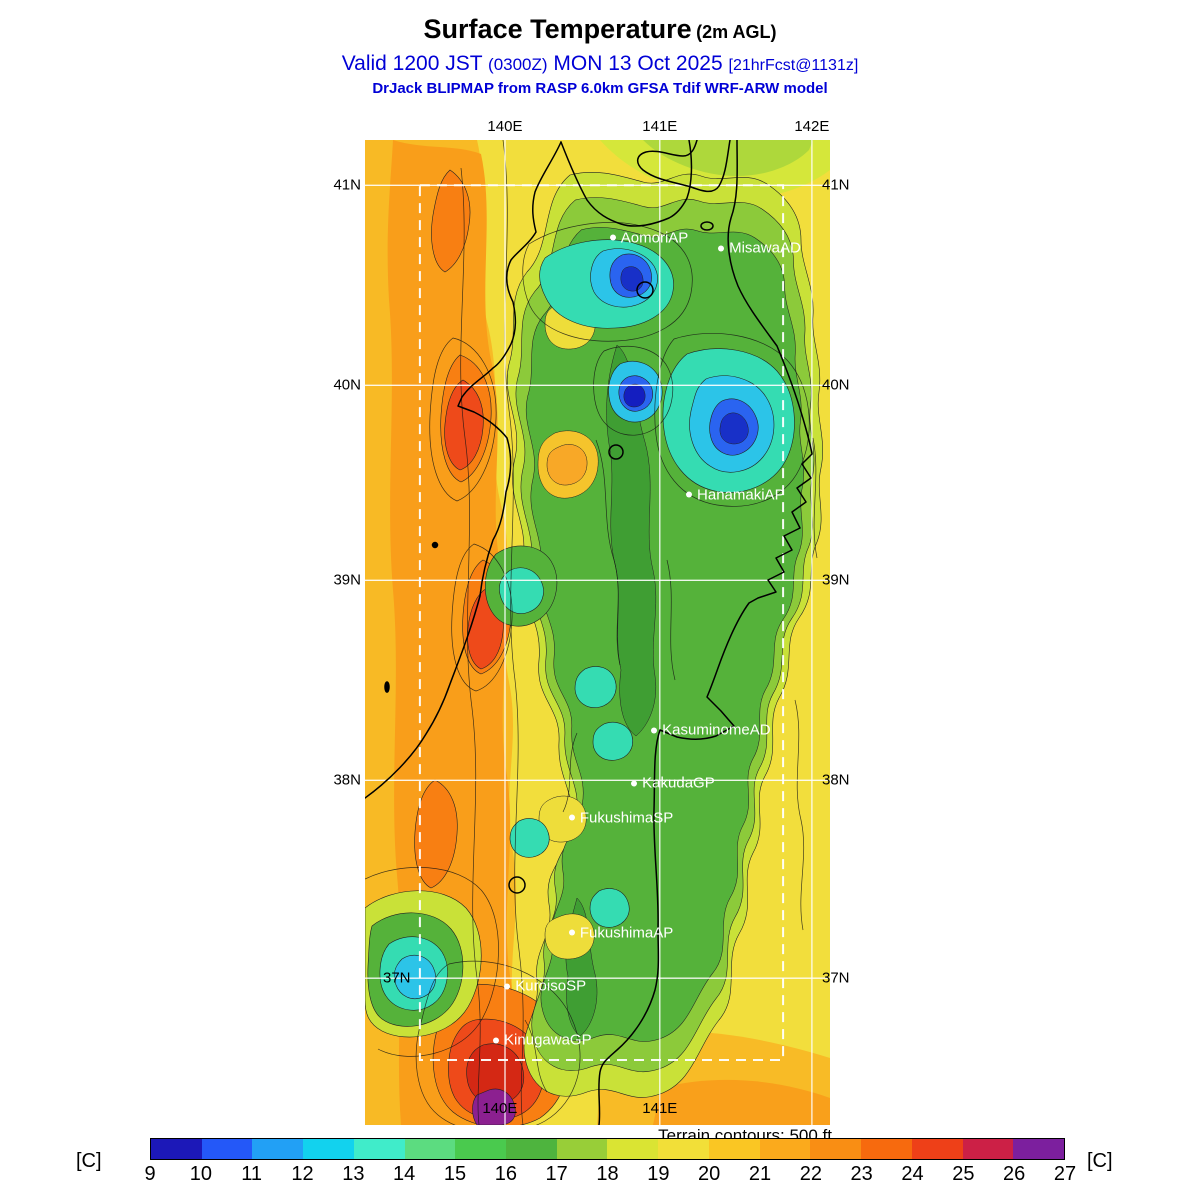 The width and height of the screenshot is (1200, 1200). I want to click on colorbar-tick-26: 26, so click(1014, 1174).